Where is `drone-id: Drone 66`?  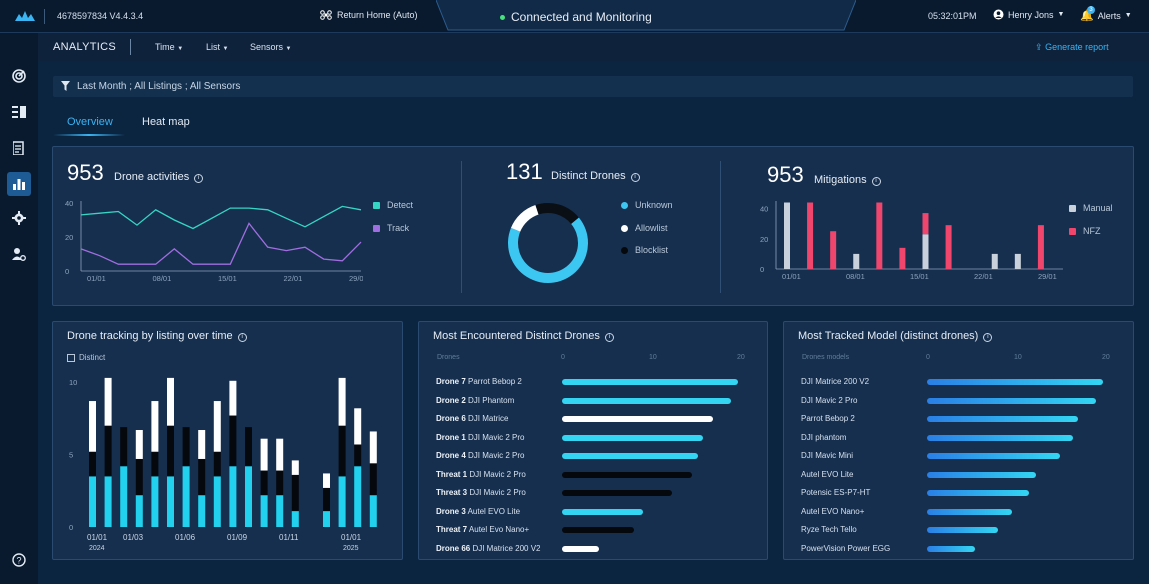 drone-id: Drone 66 is located at coordinates (453, 548).